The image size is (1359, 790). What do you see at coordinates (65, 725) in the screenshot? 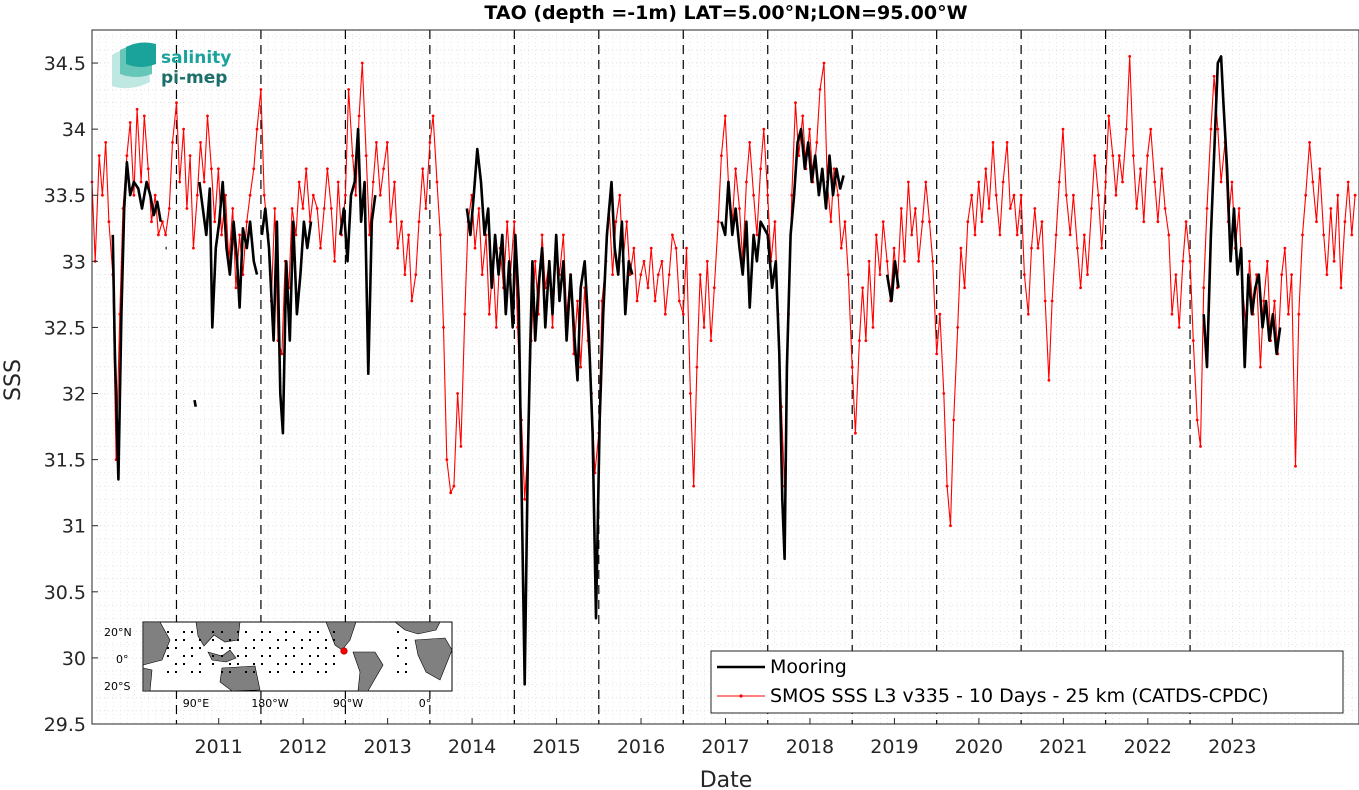
I see `y-tick-label: 29.5` at bounding box center [65, 725].